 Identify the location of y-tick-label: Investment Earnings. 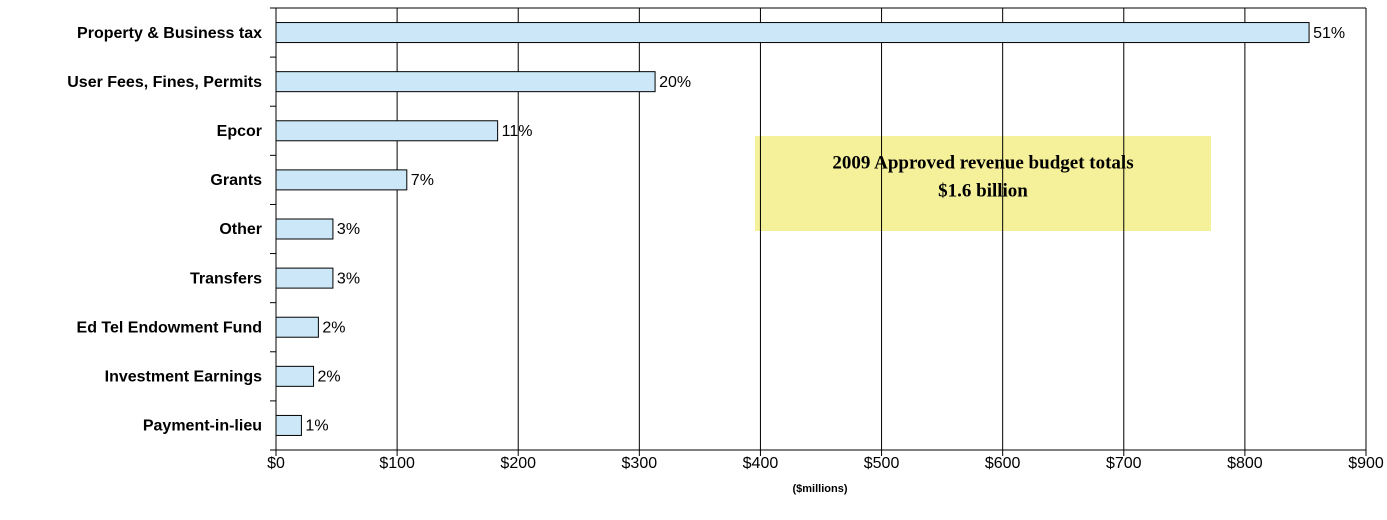
(183, 377).